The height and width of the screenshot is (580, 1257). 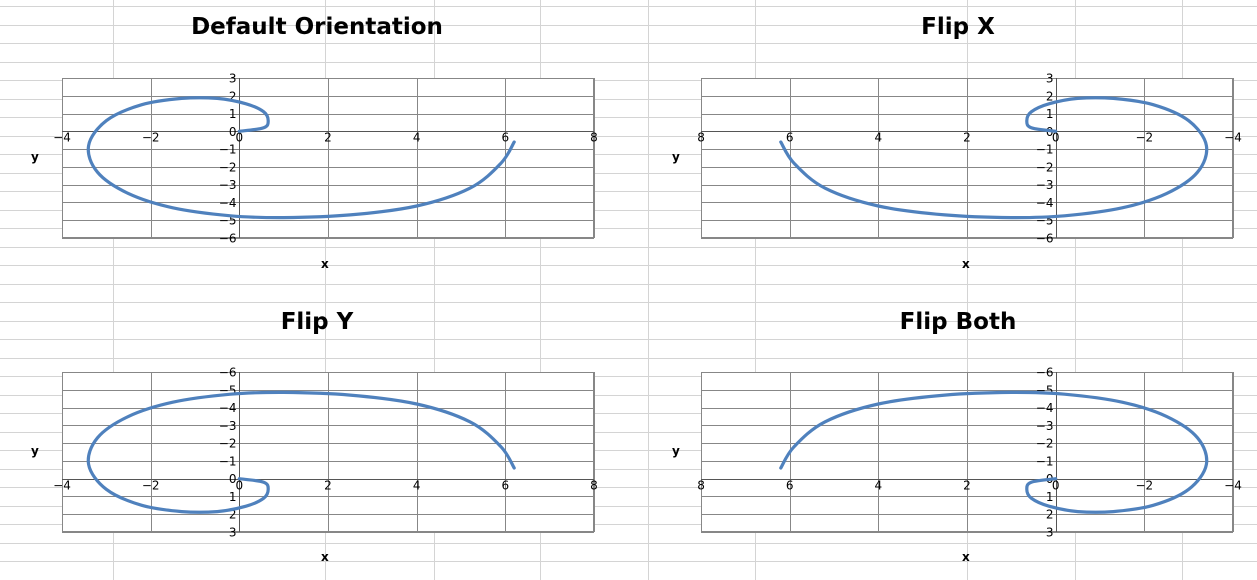 I want to click on chart-title-flip-both: Flip Both, so click(x=958, y=322).